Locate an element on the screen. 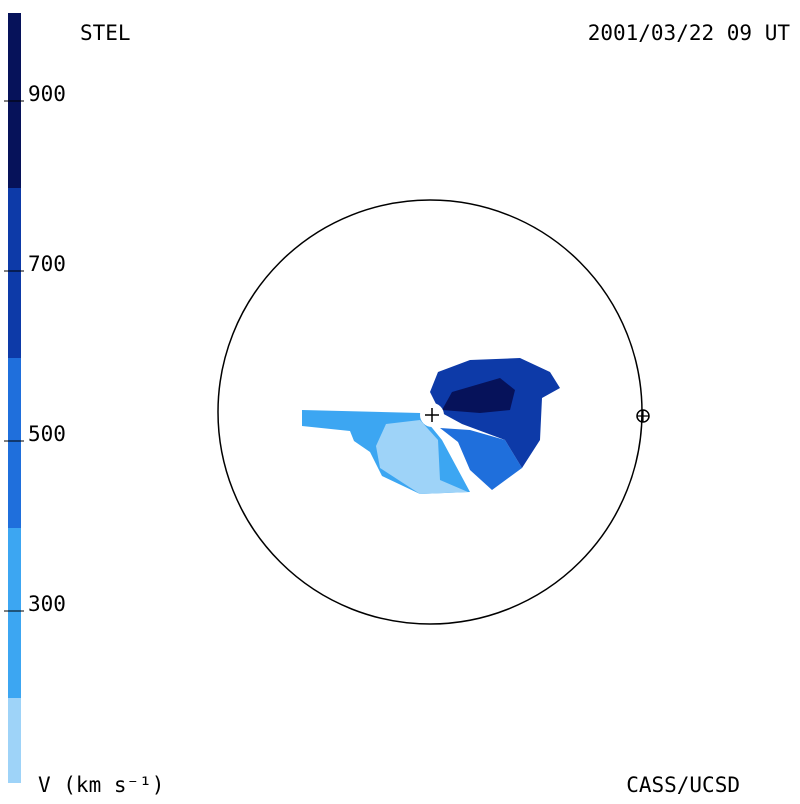 The height and width of the screenshot is (804, 800). sun-marker is located at coordinates (432, 415).